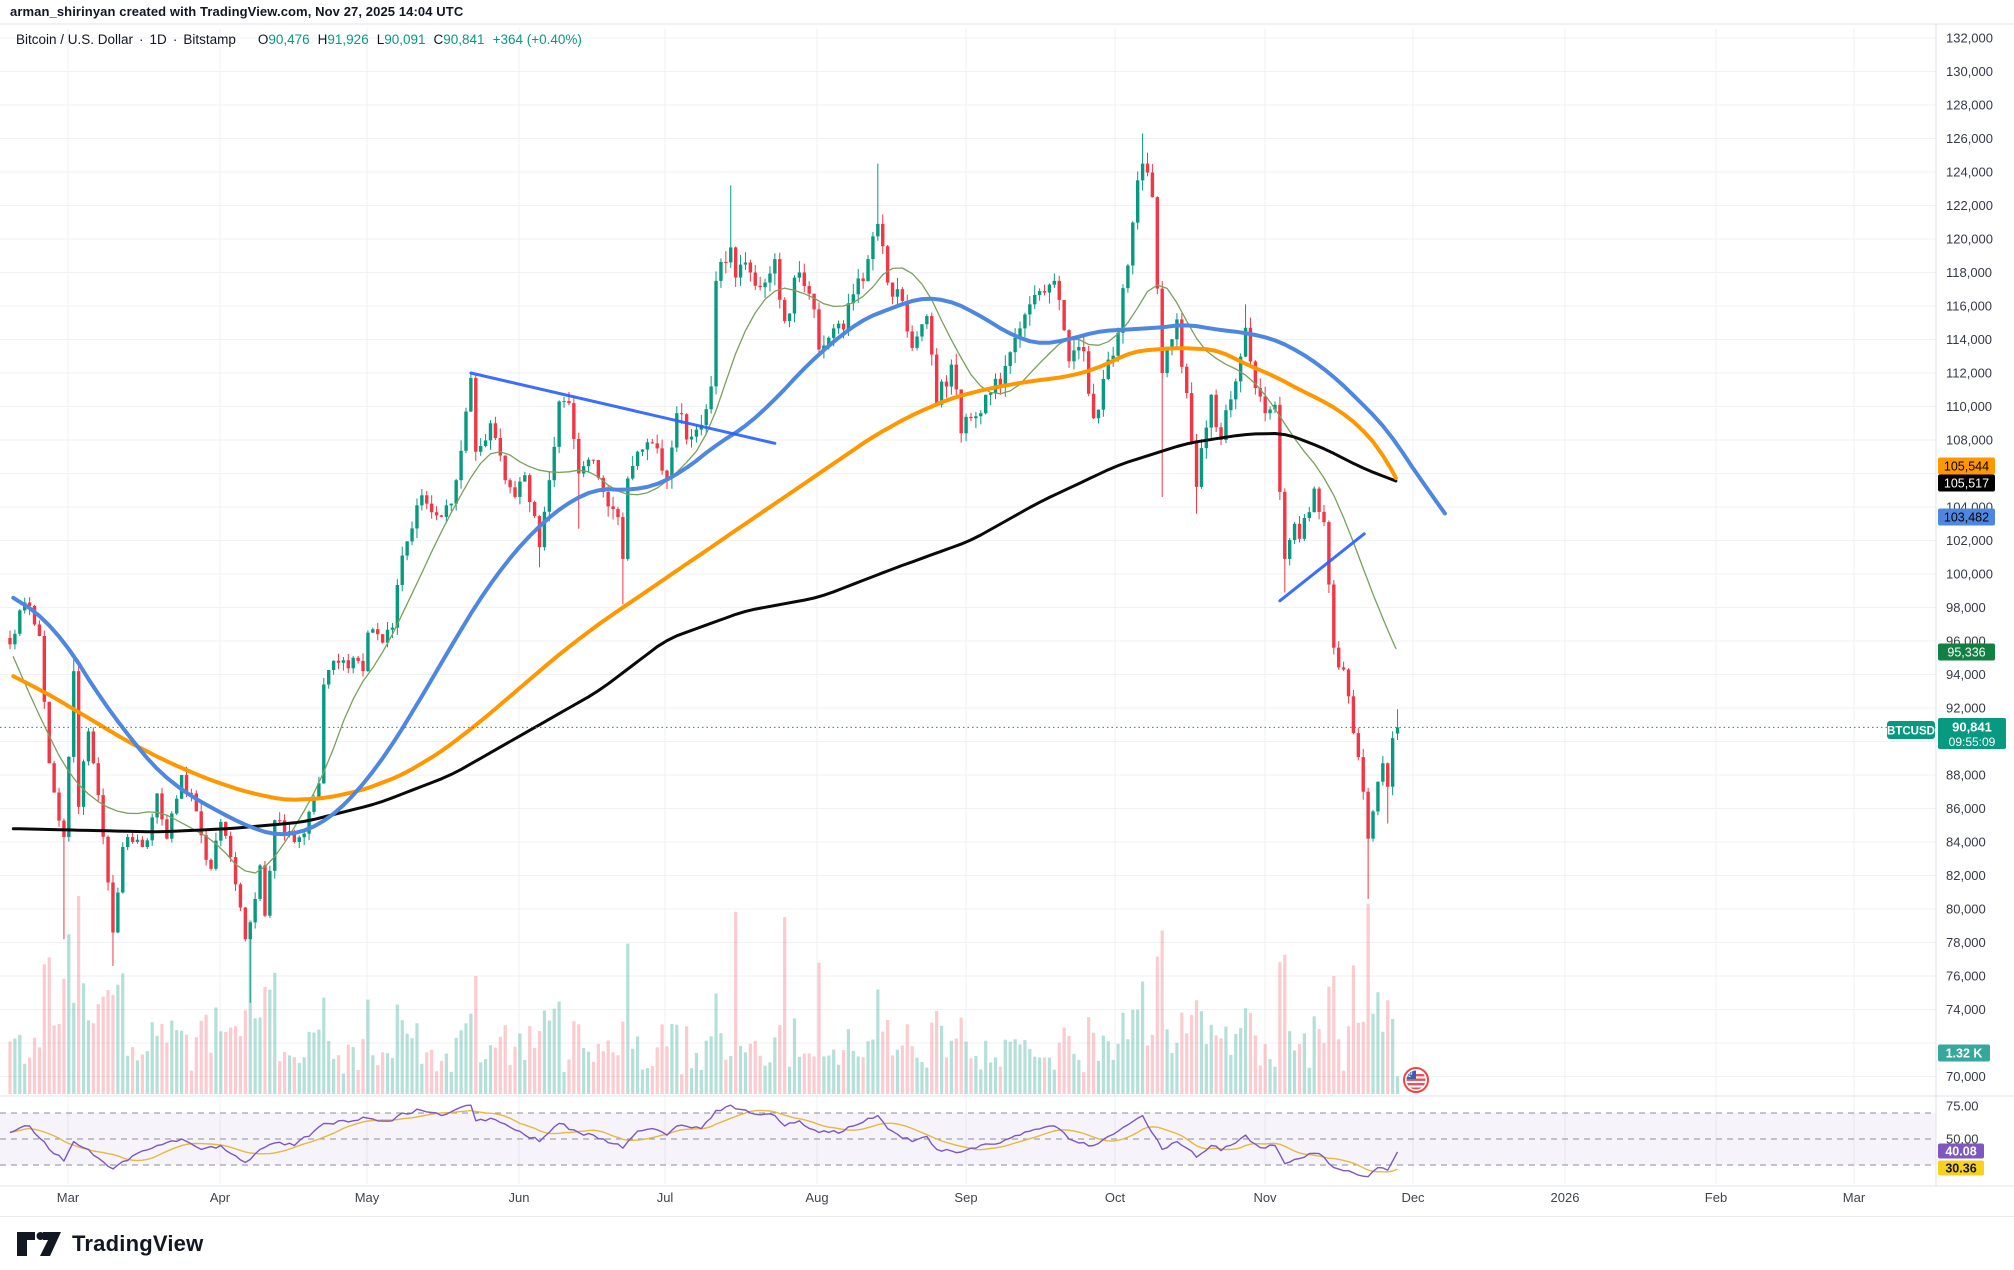  I want to click on time-axis: Mar Apr May Jun Jul Aug Sep Oct Nov Dec 2026 Feb Mar, so click(961, 1197).